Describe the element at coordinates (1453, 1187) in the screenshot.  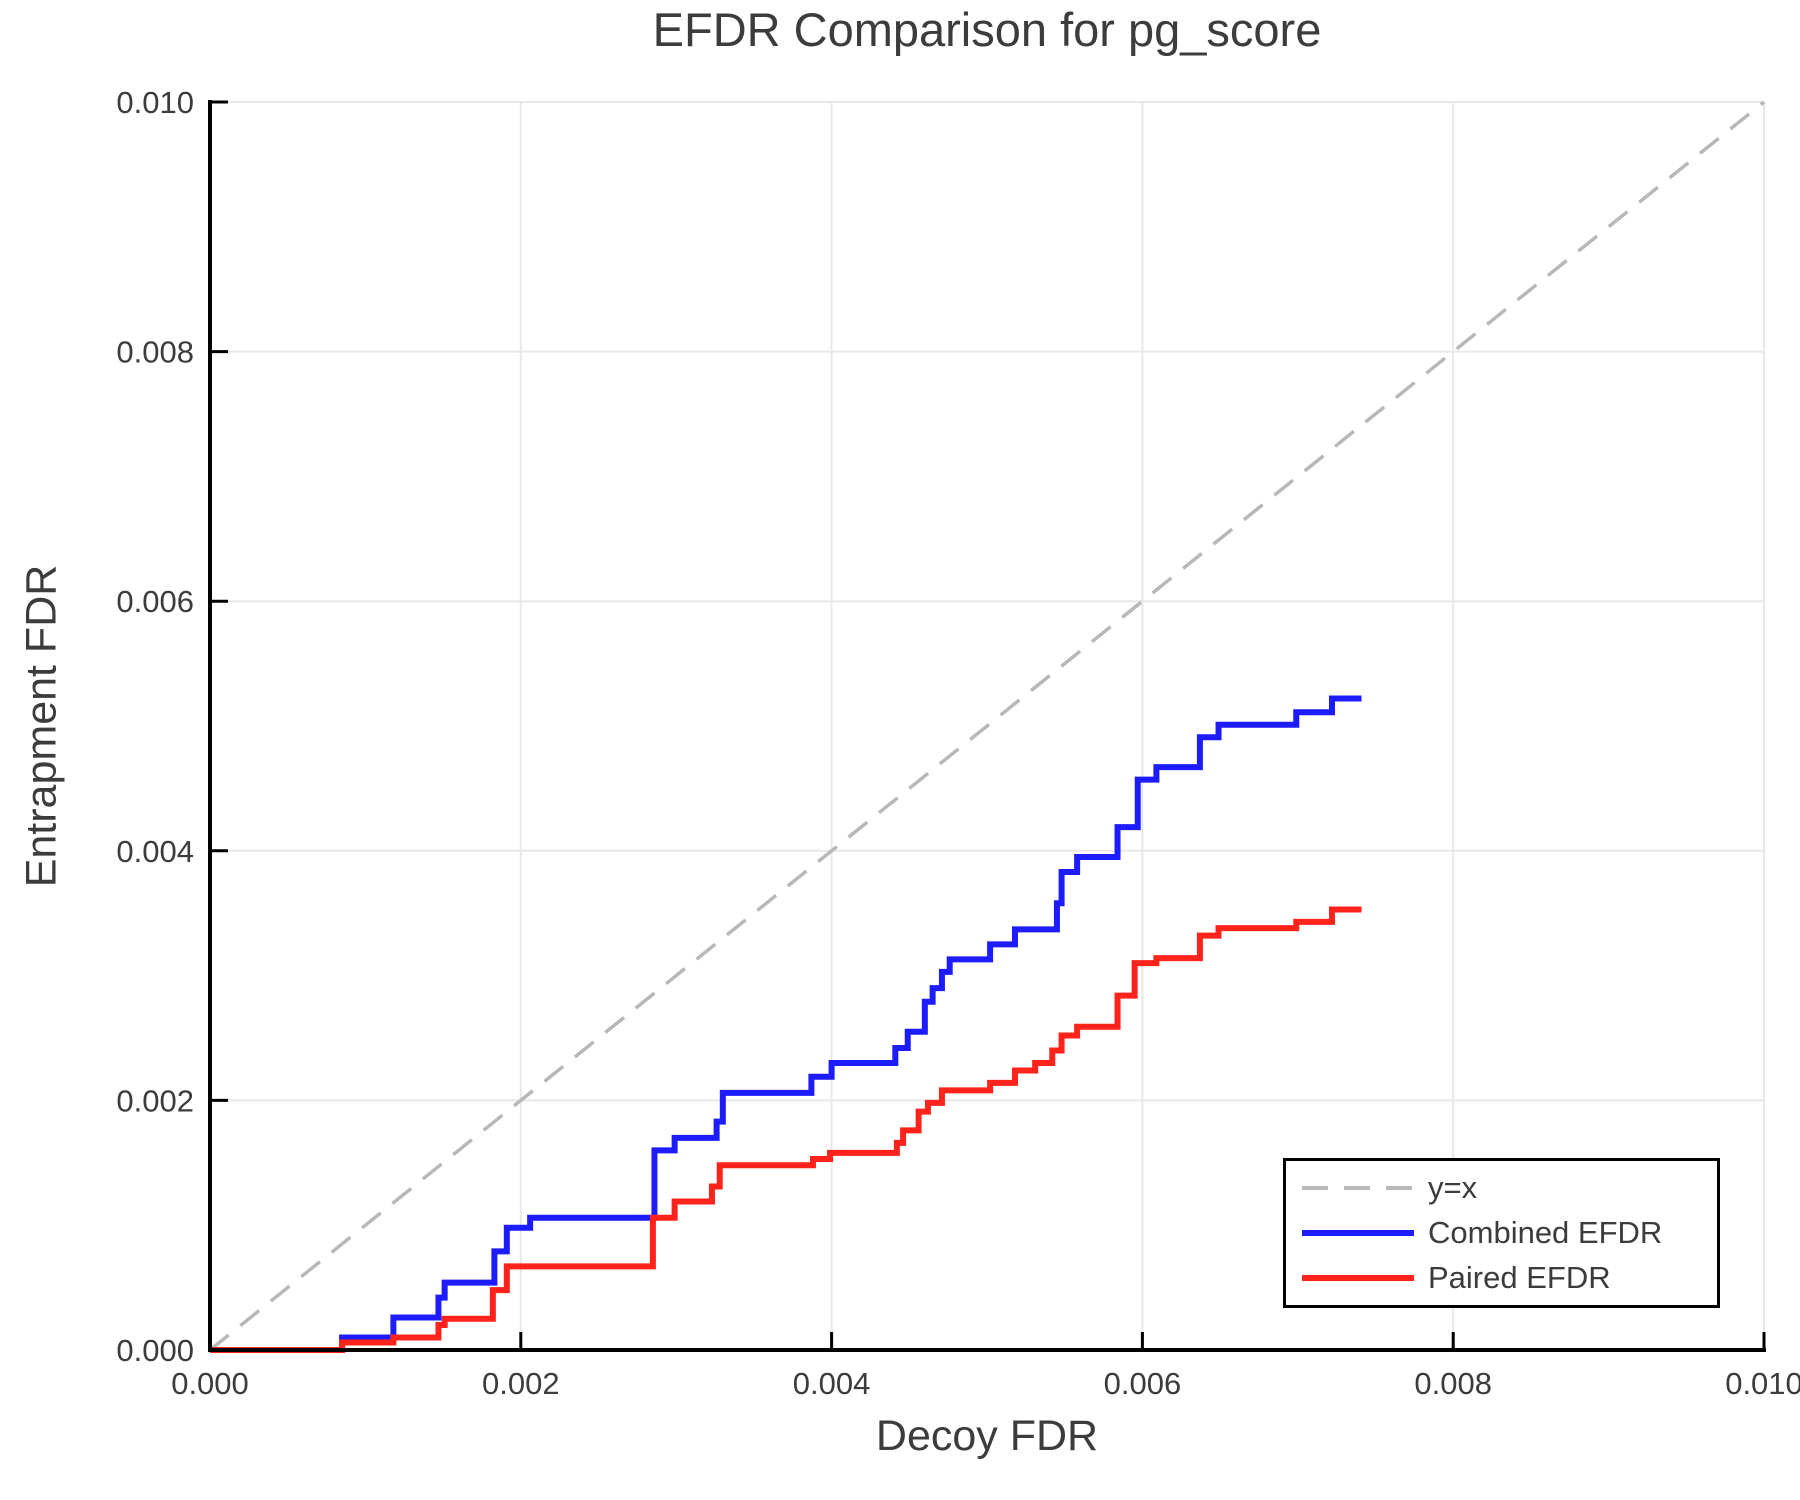
I see `legend-label: y=x` at that location.